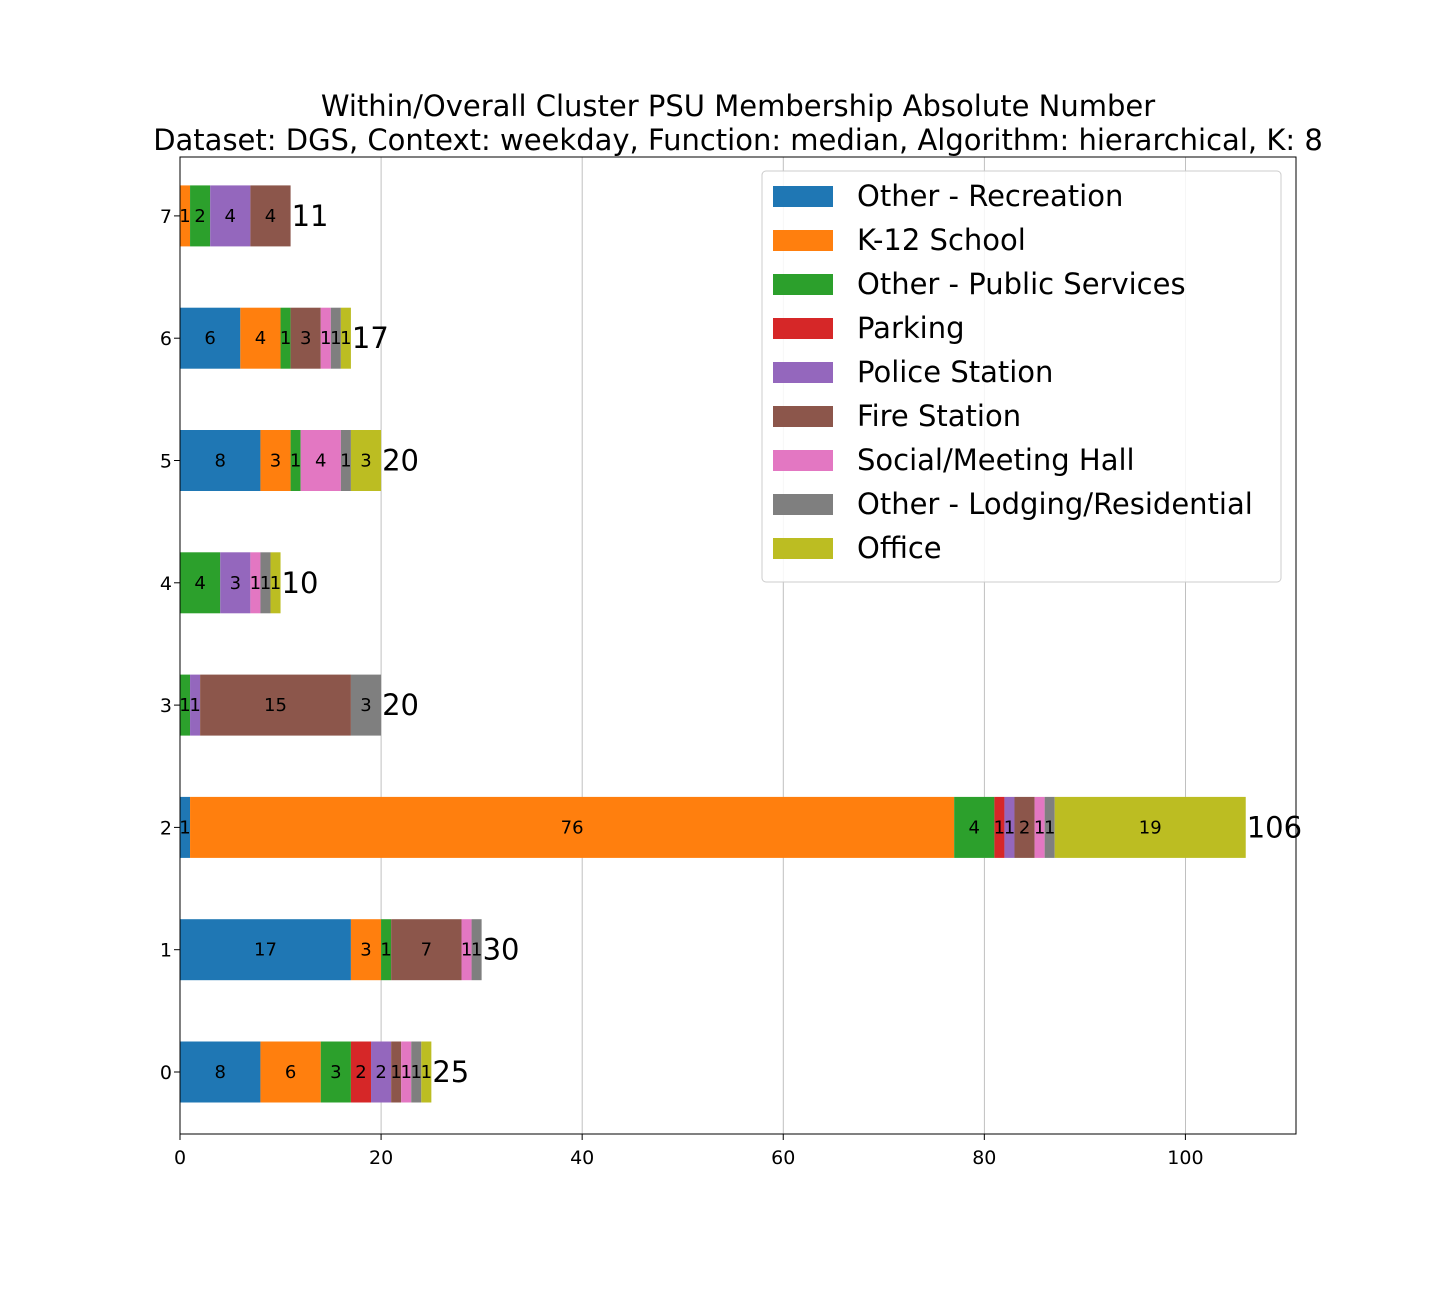 Image resolution: width=1440 pixels, height=1296 pixels. I want to click on x-tick-label: 60, so click(783, 1158).